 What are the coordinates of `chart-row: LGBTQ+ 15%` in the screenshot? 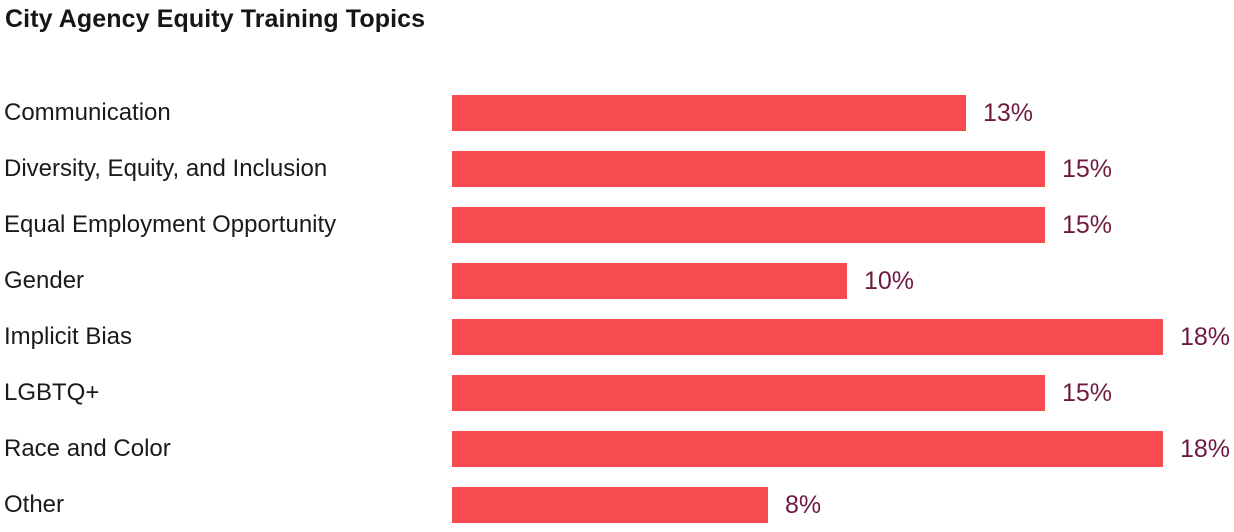 It's located at (617, 393).